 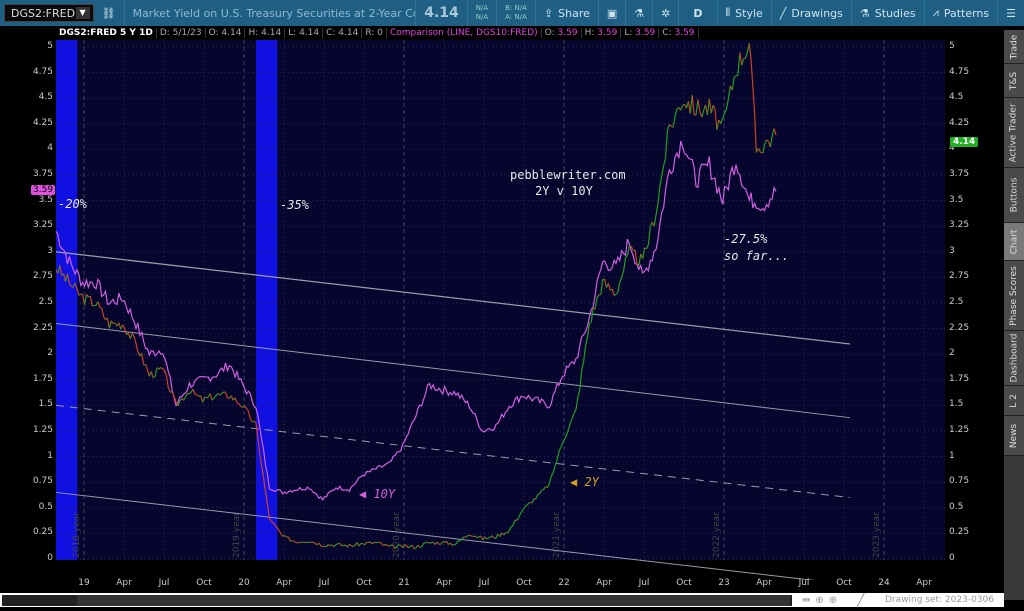 What do you see at coordinates (667, 33) in the screenshot?
I see `label: C:` at bounding box center [667, 33].